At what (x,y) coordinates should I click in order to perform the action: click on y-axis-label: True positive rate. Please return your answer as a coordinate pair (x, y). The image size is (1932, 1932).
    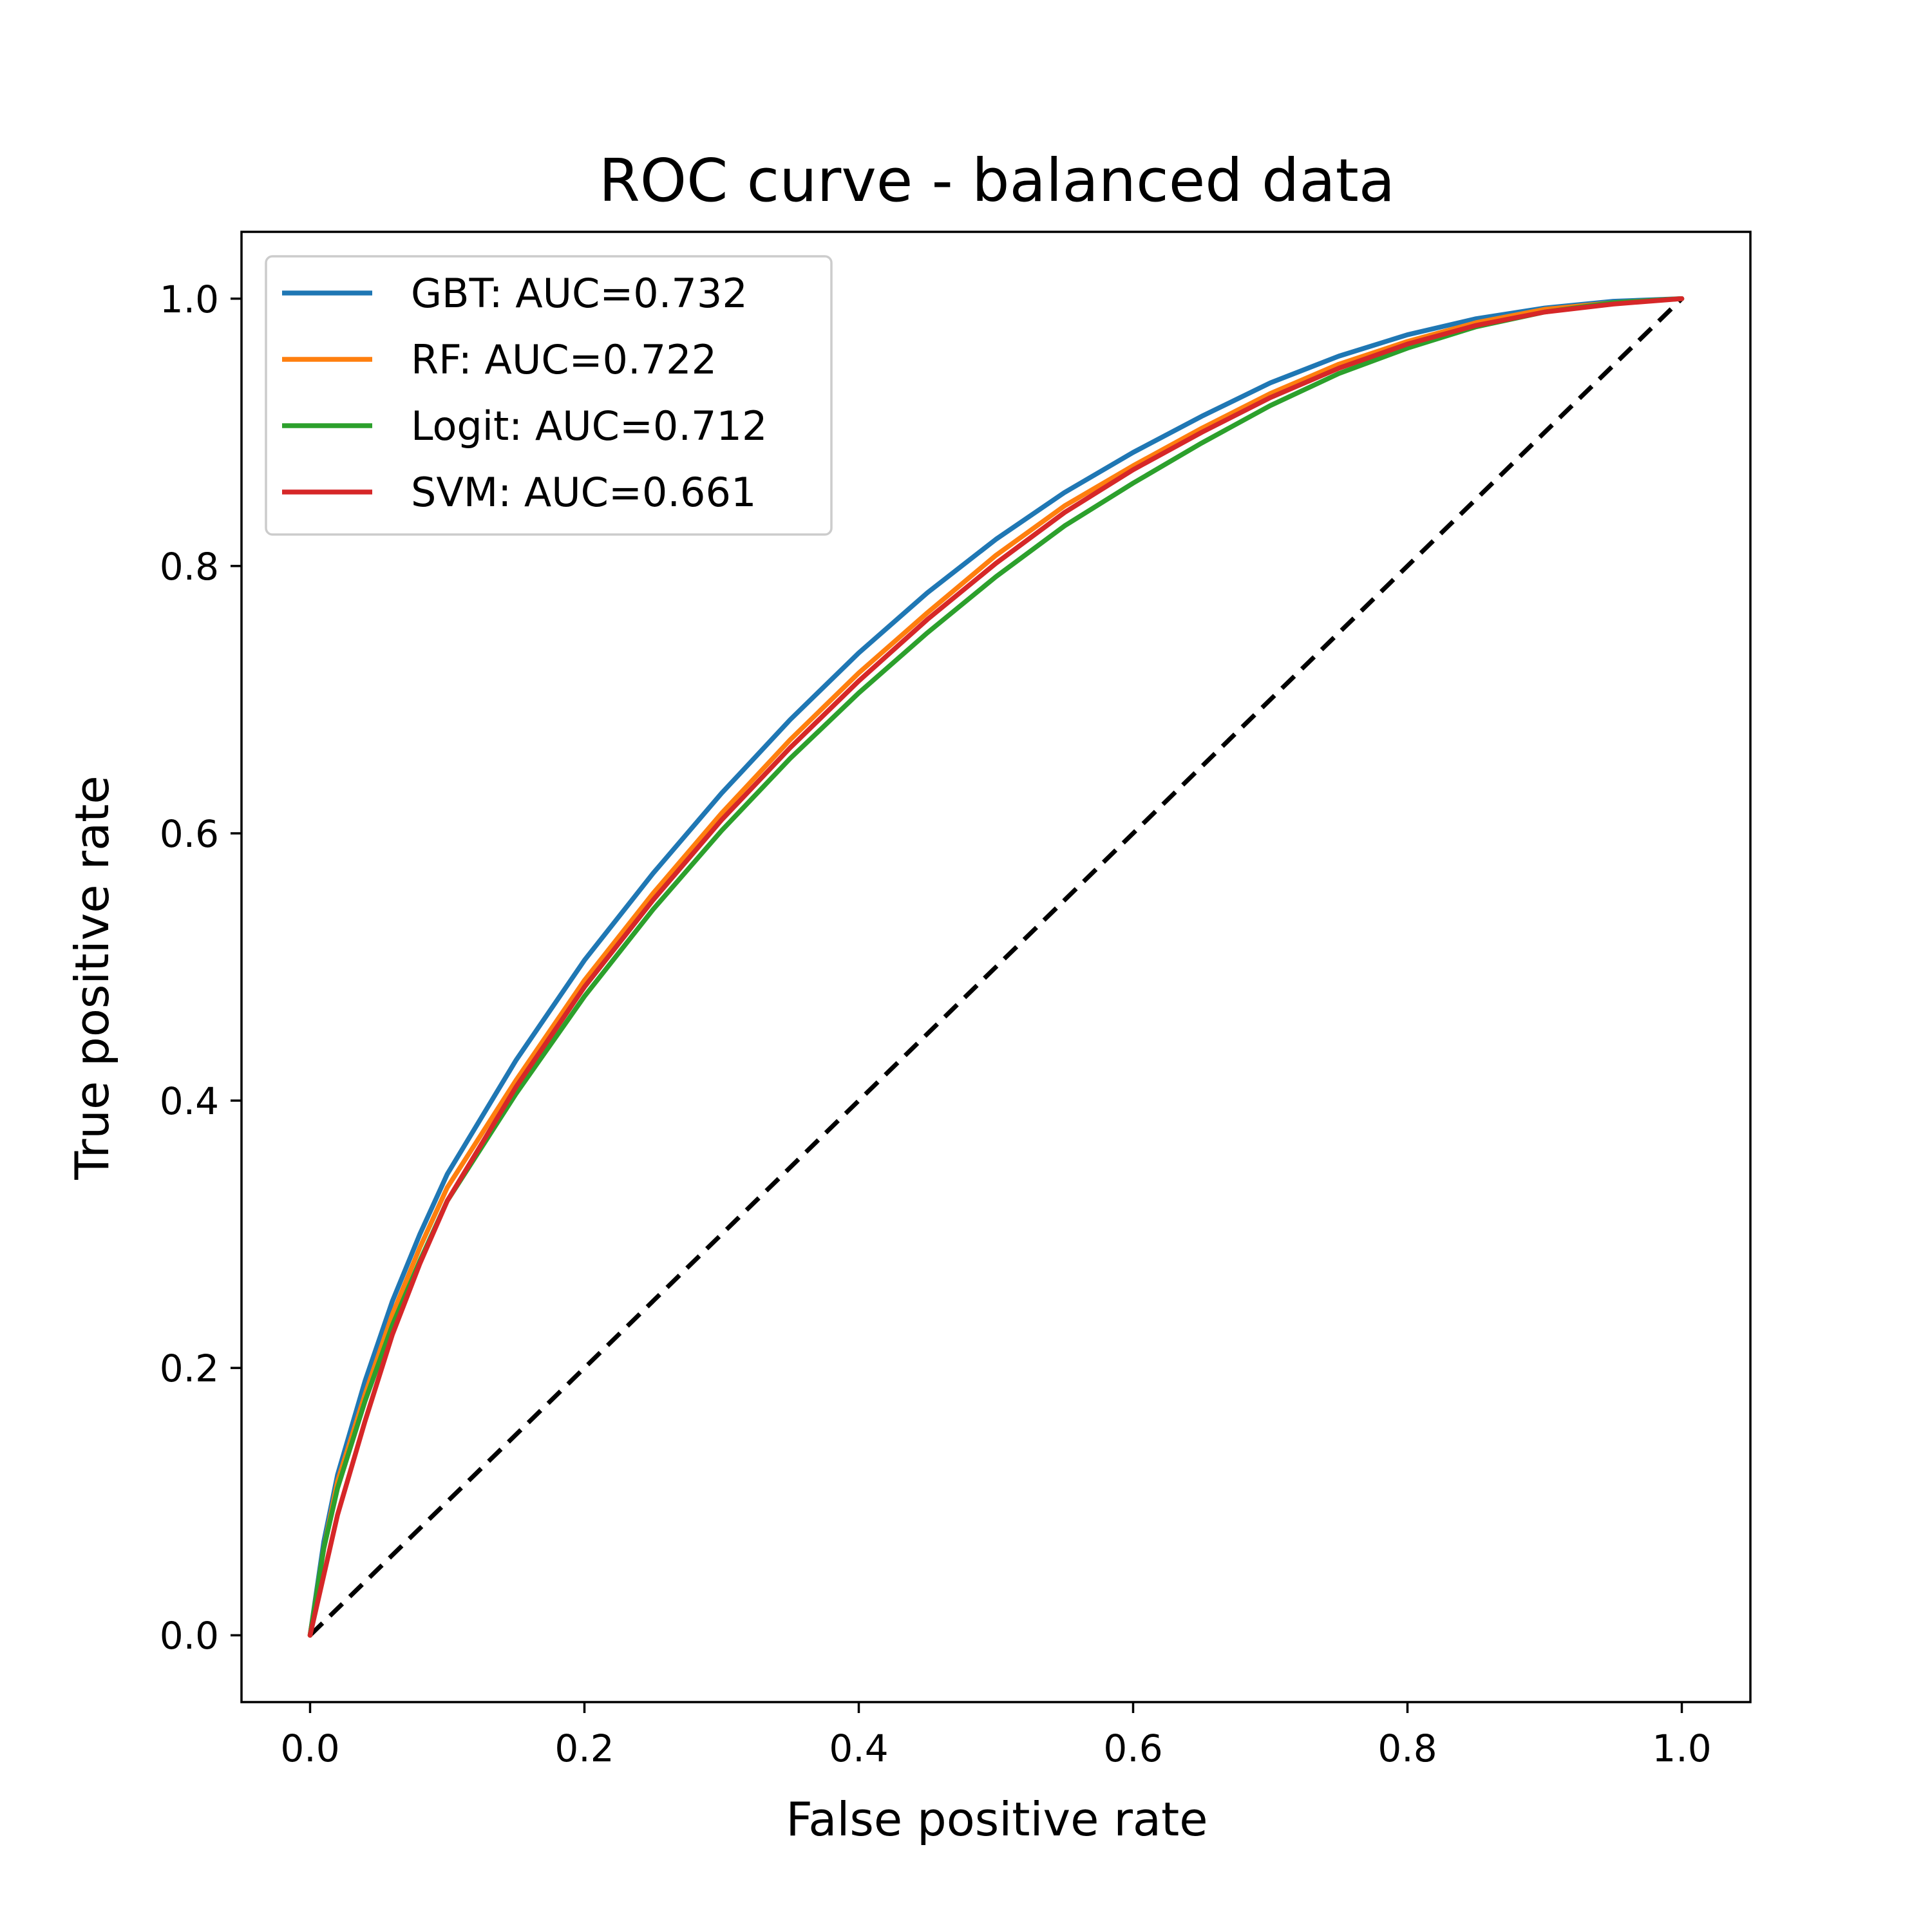
    Looking at the image, I should click on (92, 977).